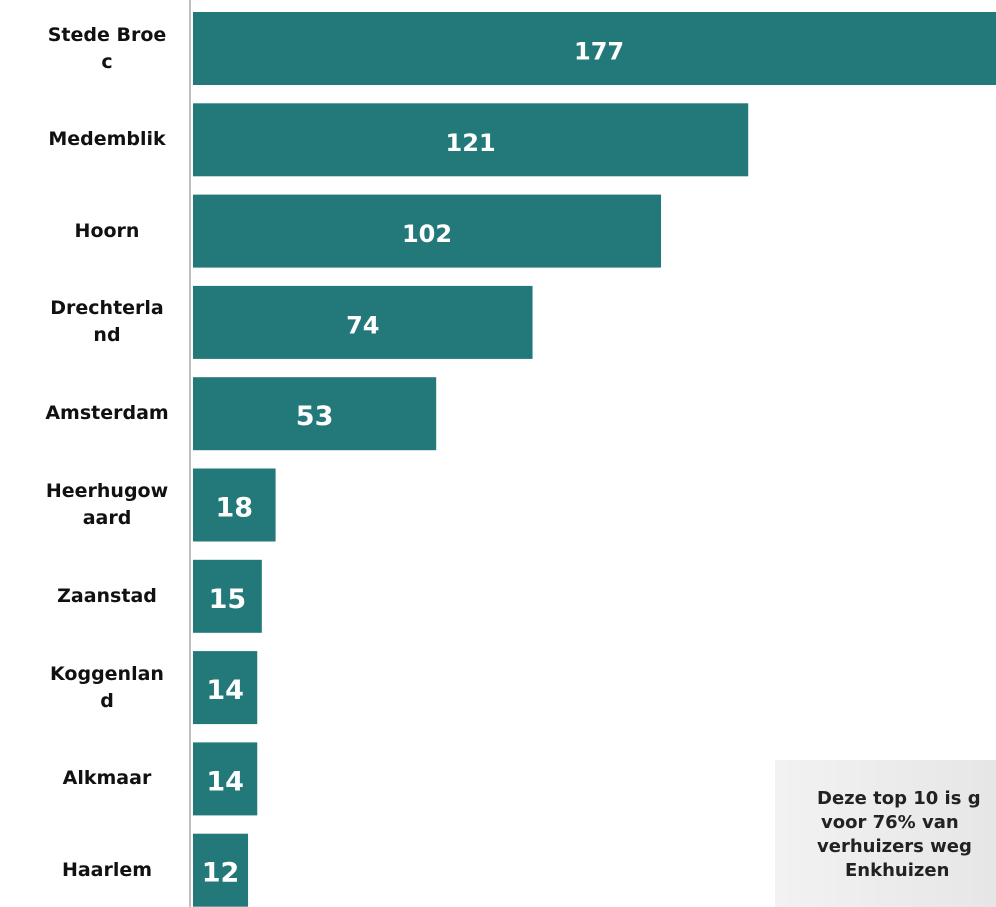 This screenshot has width=996, height=907. Describe the element at coordinates (107, 687) in the screenshot. I see `category-text: Koggenland` at that location.